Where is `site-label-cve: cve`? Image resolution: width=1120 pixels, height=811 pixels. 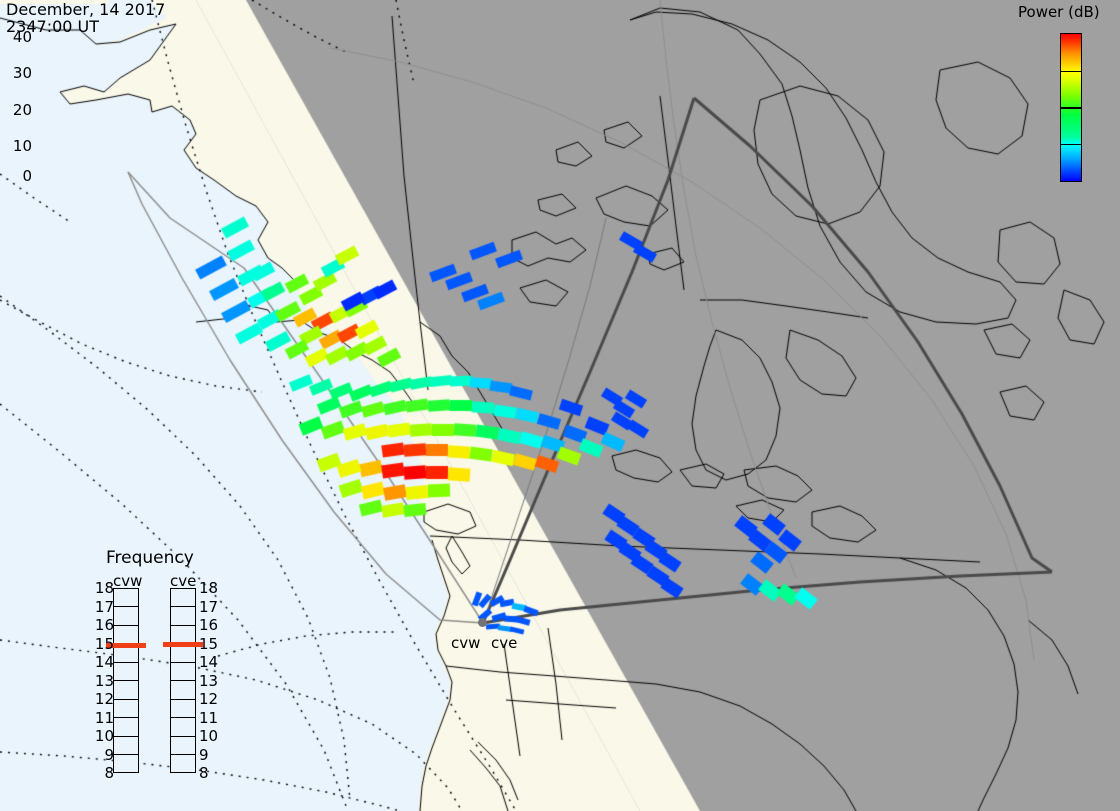 site-label-cve: cve is located at coordinates (504, 643).